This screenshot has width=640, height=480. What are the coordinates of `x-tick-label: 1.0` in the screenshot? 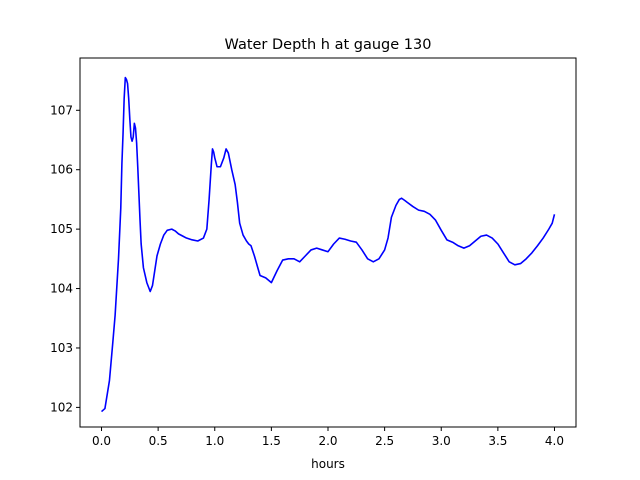 It's located at (214, 441).